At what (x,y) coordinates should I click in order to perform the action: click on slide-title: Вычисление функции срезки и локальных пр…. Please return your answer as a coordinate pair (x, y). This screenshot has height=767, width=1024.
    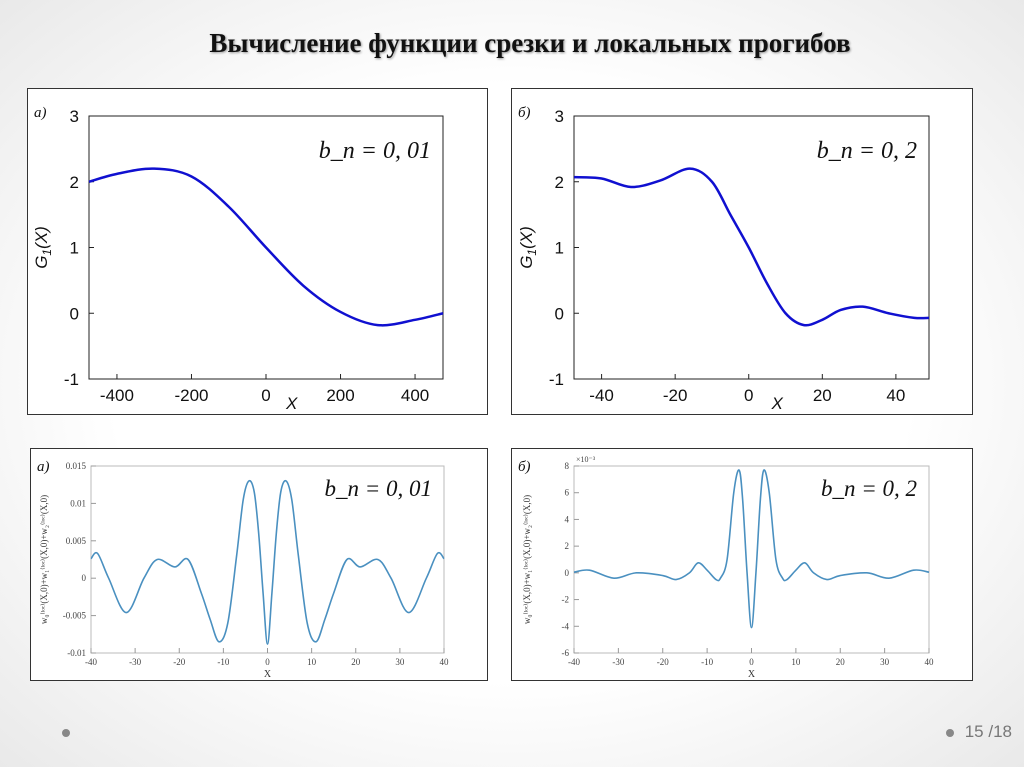
    Looking at the image, I should click on (530, 43).